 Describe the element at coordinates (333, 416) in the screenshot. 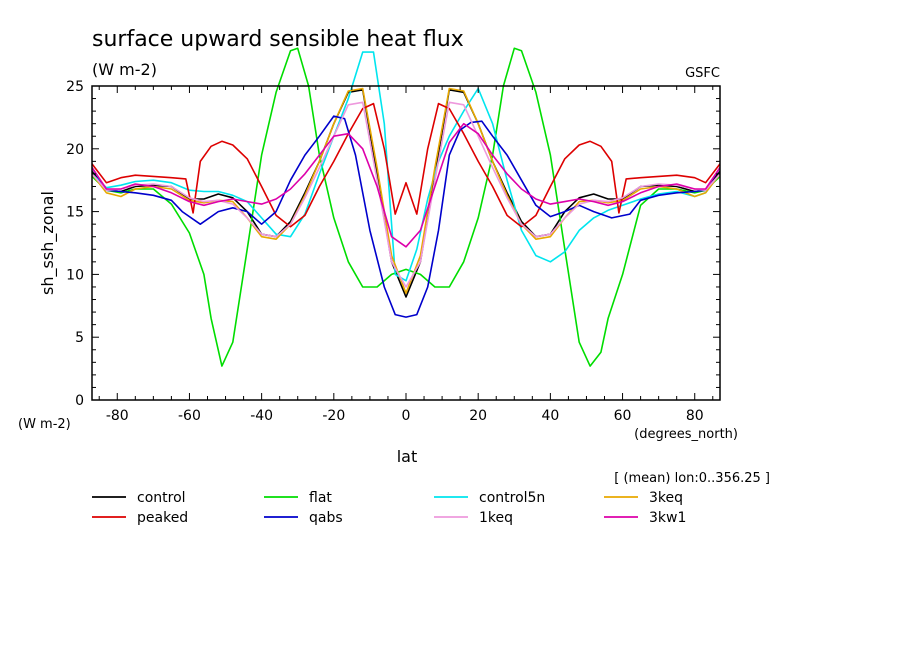

I see `x-tick-label: -20` at that location.